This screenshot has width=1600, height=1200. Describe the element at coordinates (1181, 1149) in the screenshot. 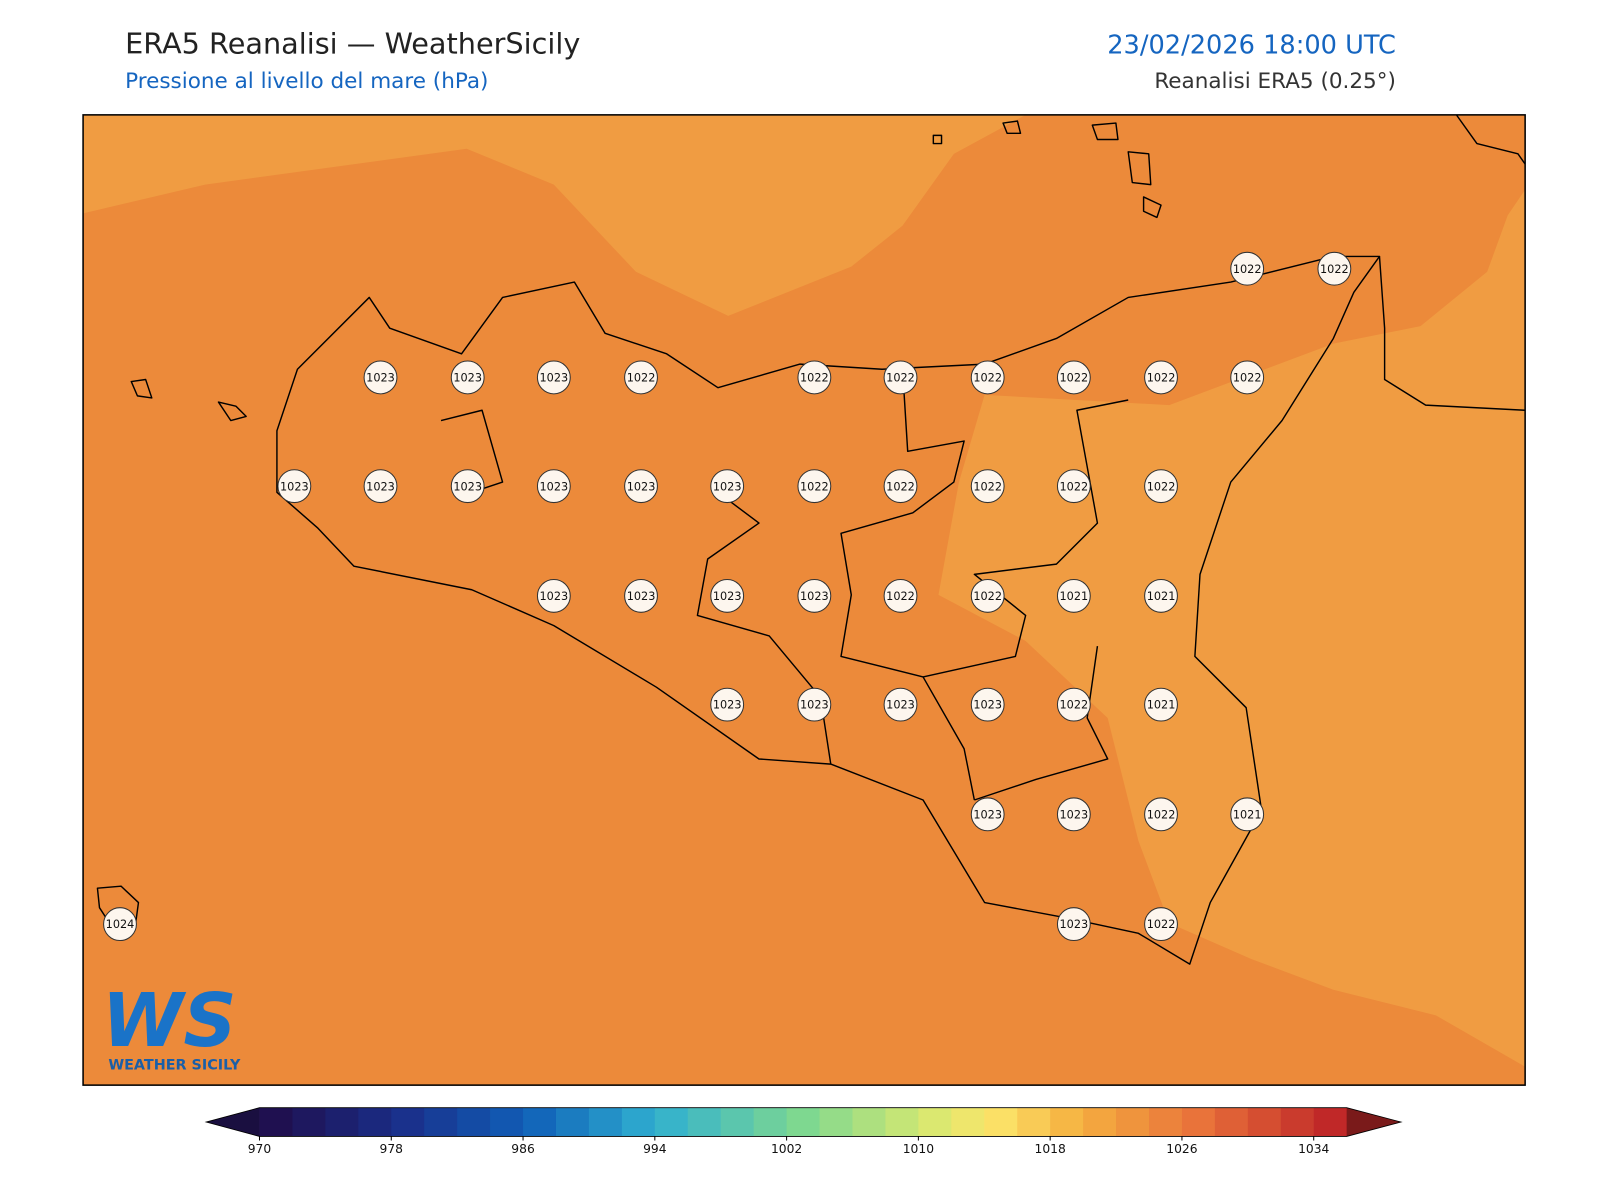

I see `colorbar-tick-label: 1026` at that location.